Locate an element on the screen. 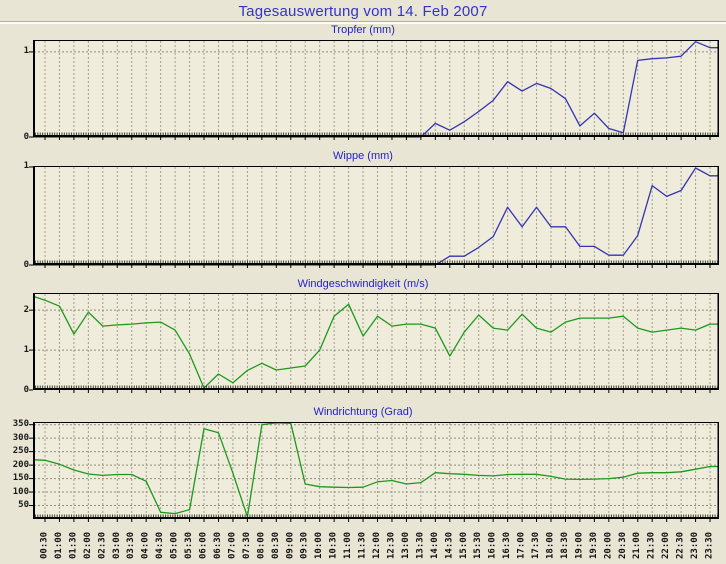  y-tick-label: 250 is located at coordinates (20, 451).